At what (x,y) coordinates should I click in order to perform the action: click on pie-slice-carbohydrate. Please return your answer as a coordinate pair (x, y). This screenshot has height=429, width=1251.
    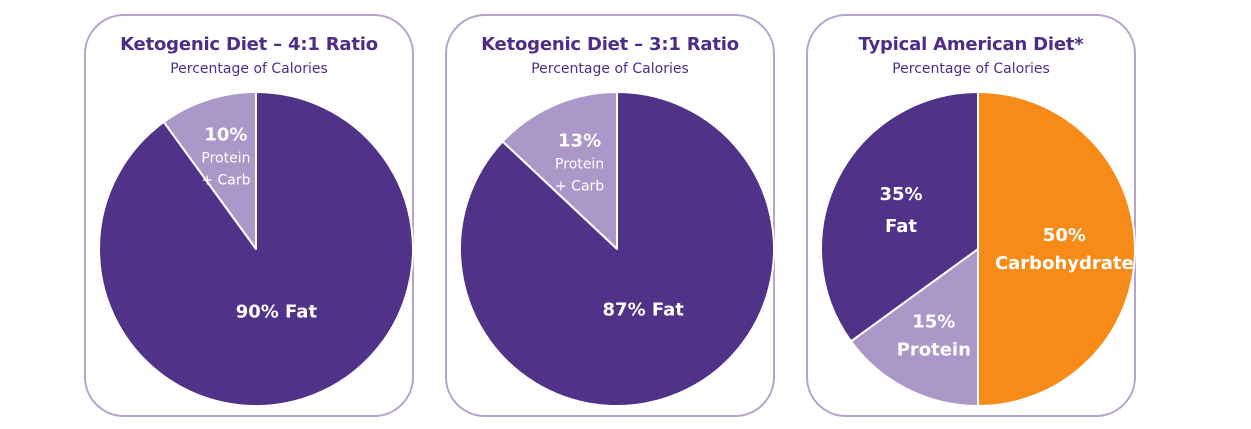
    Looking at the image, I should click on (1056, 249).